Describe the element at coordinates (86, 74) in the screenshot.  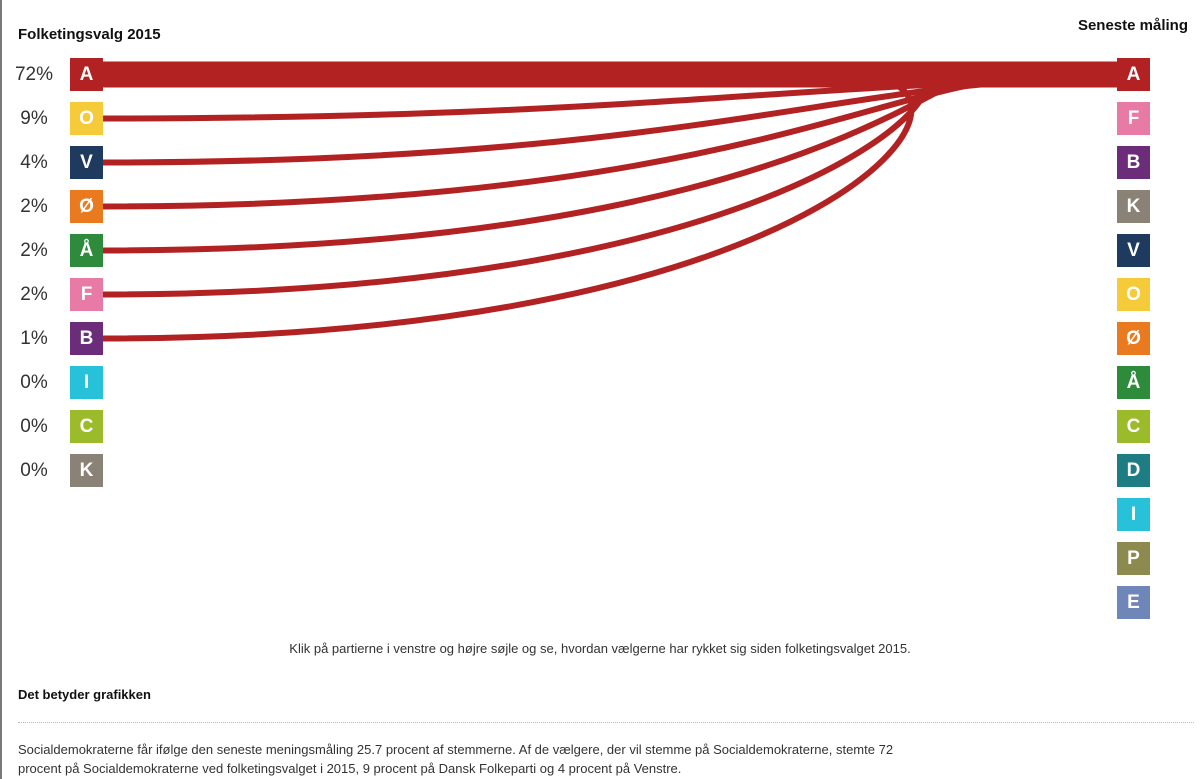
I see `left-party-button: A` at that location.